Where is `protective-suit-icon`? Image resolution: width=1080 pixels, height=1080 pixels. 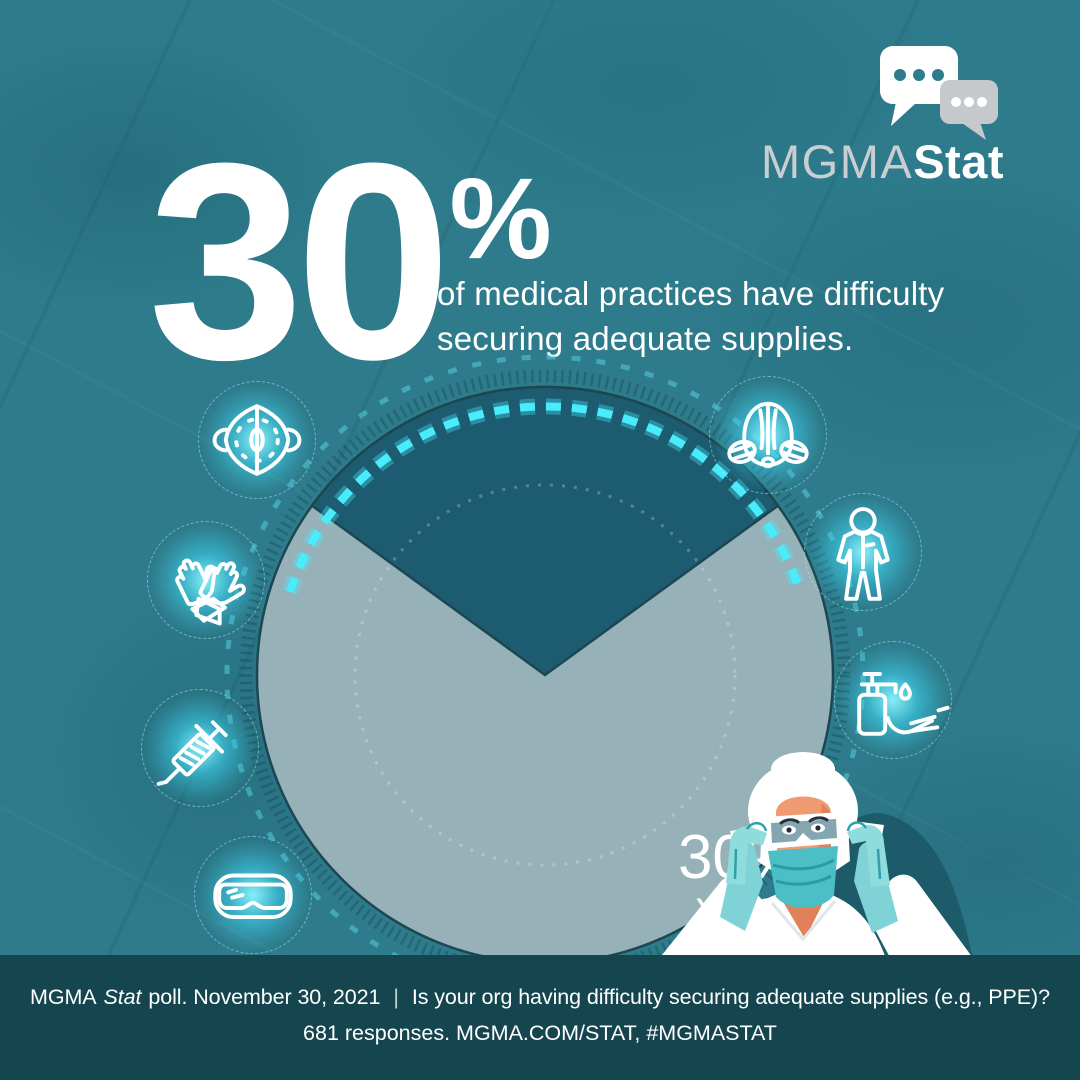
protective-suit-icon is located at coordinates (863, 552).